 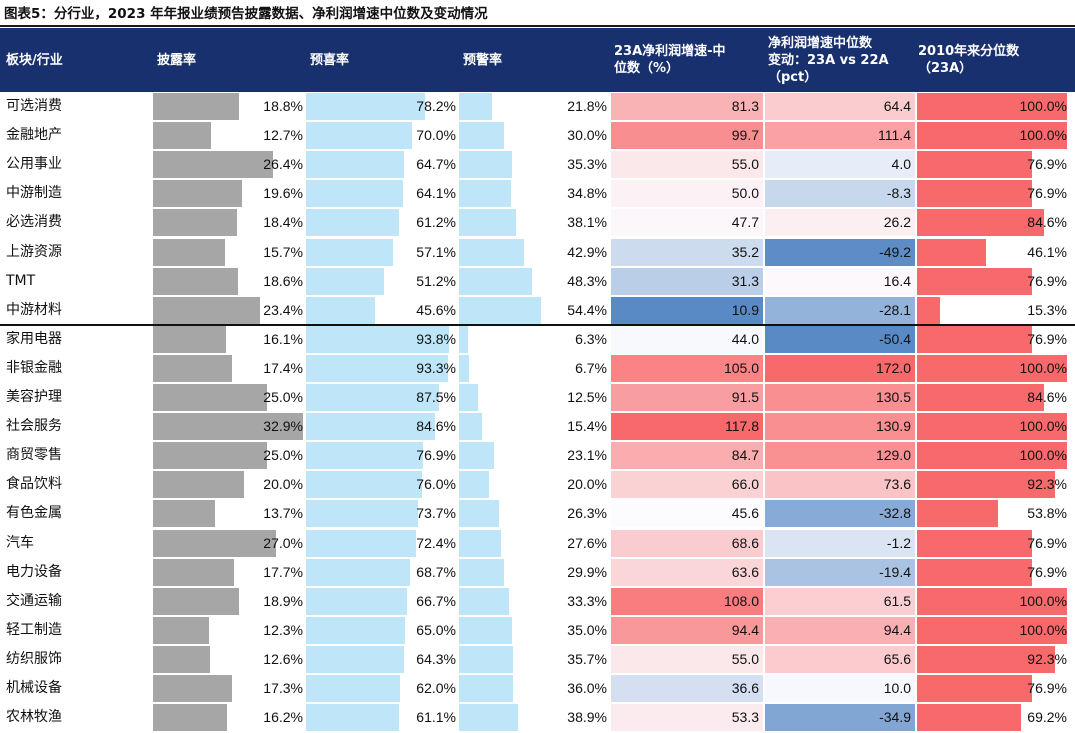 What do you see at coordinates (895, 571) in the screenshot?
I see `change-value: -19.4` at bounding box center [895, 571].